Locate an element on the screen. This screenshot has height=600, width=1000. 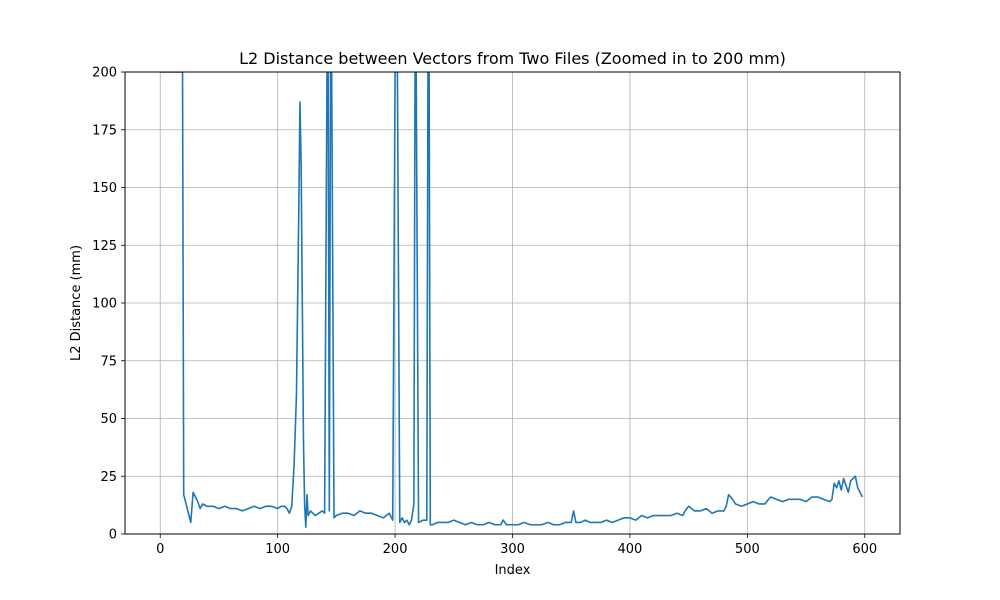
x-tick-label: 400 is located at coordinates (630, 549).